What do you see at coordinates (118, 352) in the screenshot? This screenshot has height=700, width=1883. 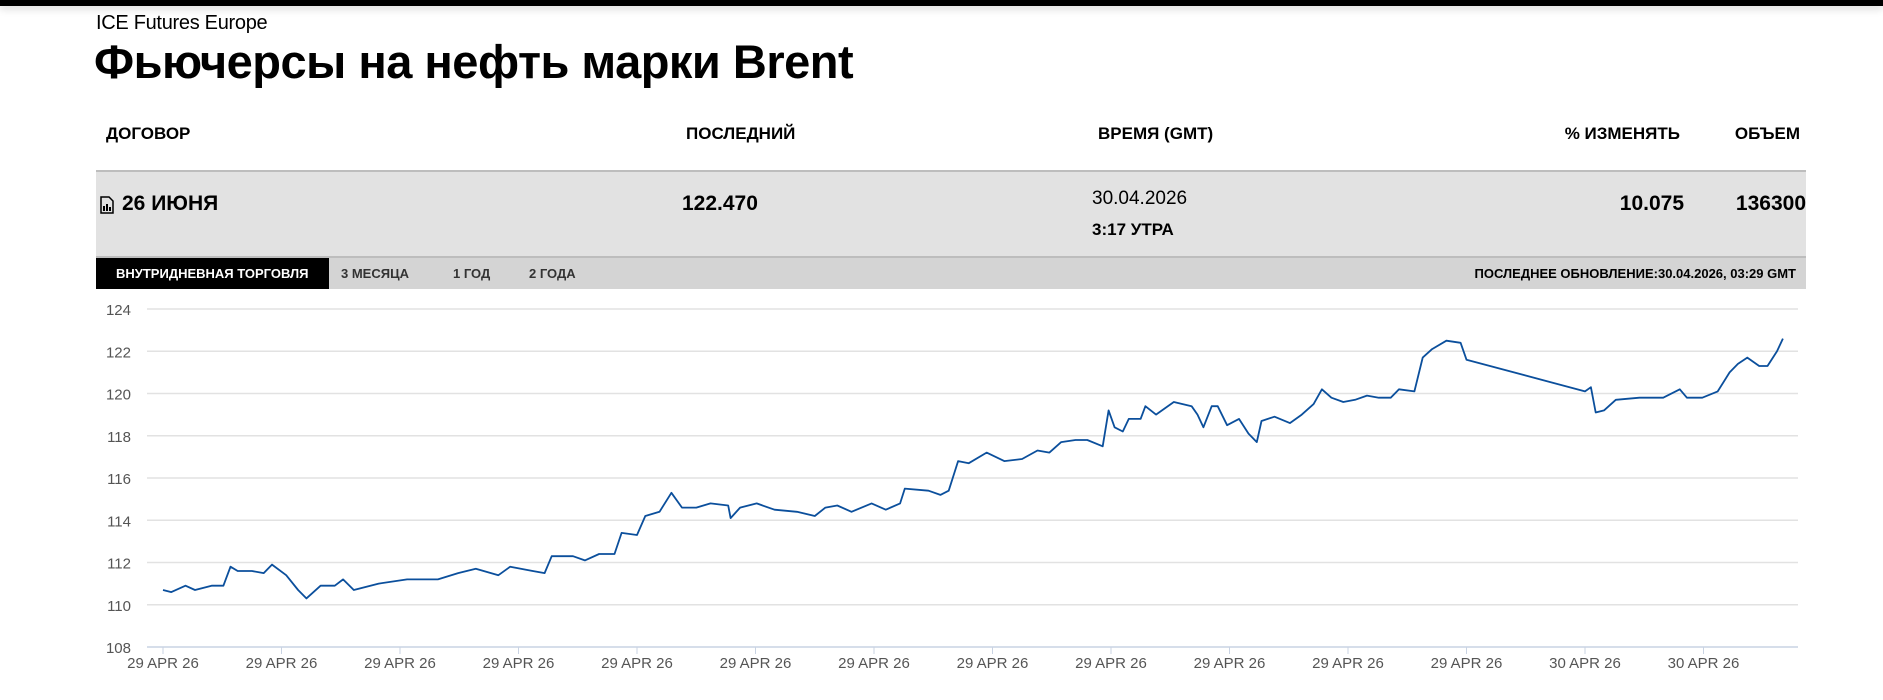 I see `y-tick-label: 122` at bounding box center [118, 352].